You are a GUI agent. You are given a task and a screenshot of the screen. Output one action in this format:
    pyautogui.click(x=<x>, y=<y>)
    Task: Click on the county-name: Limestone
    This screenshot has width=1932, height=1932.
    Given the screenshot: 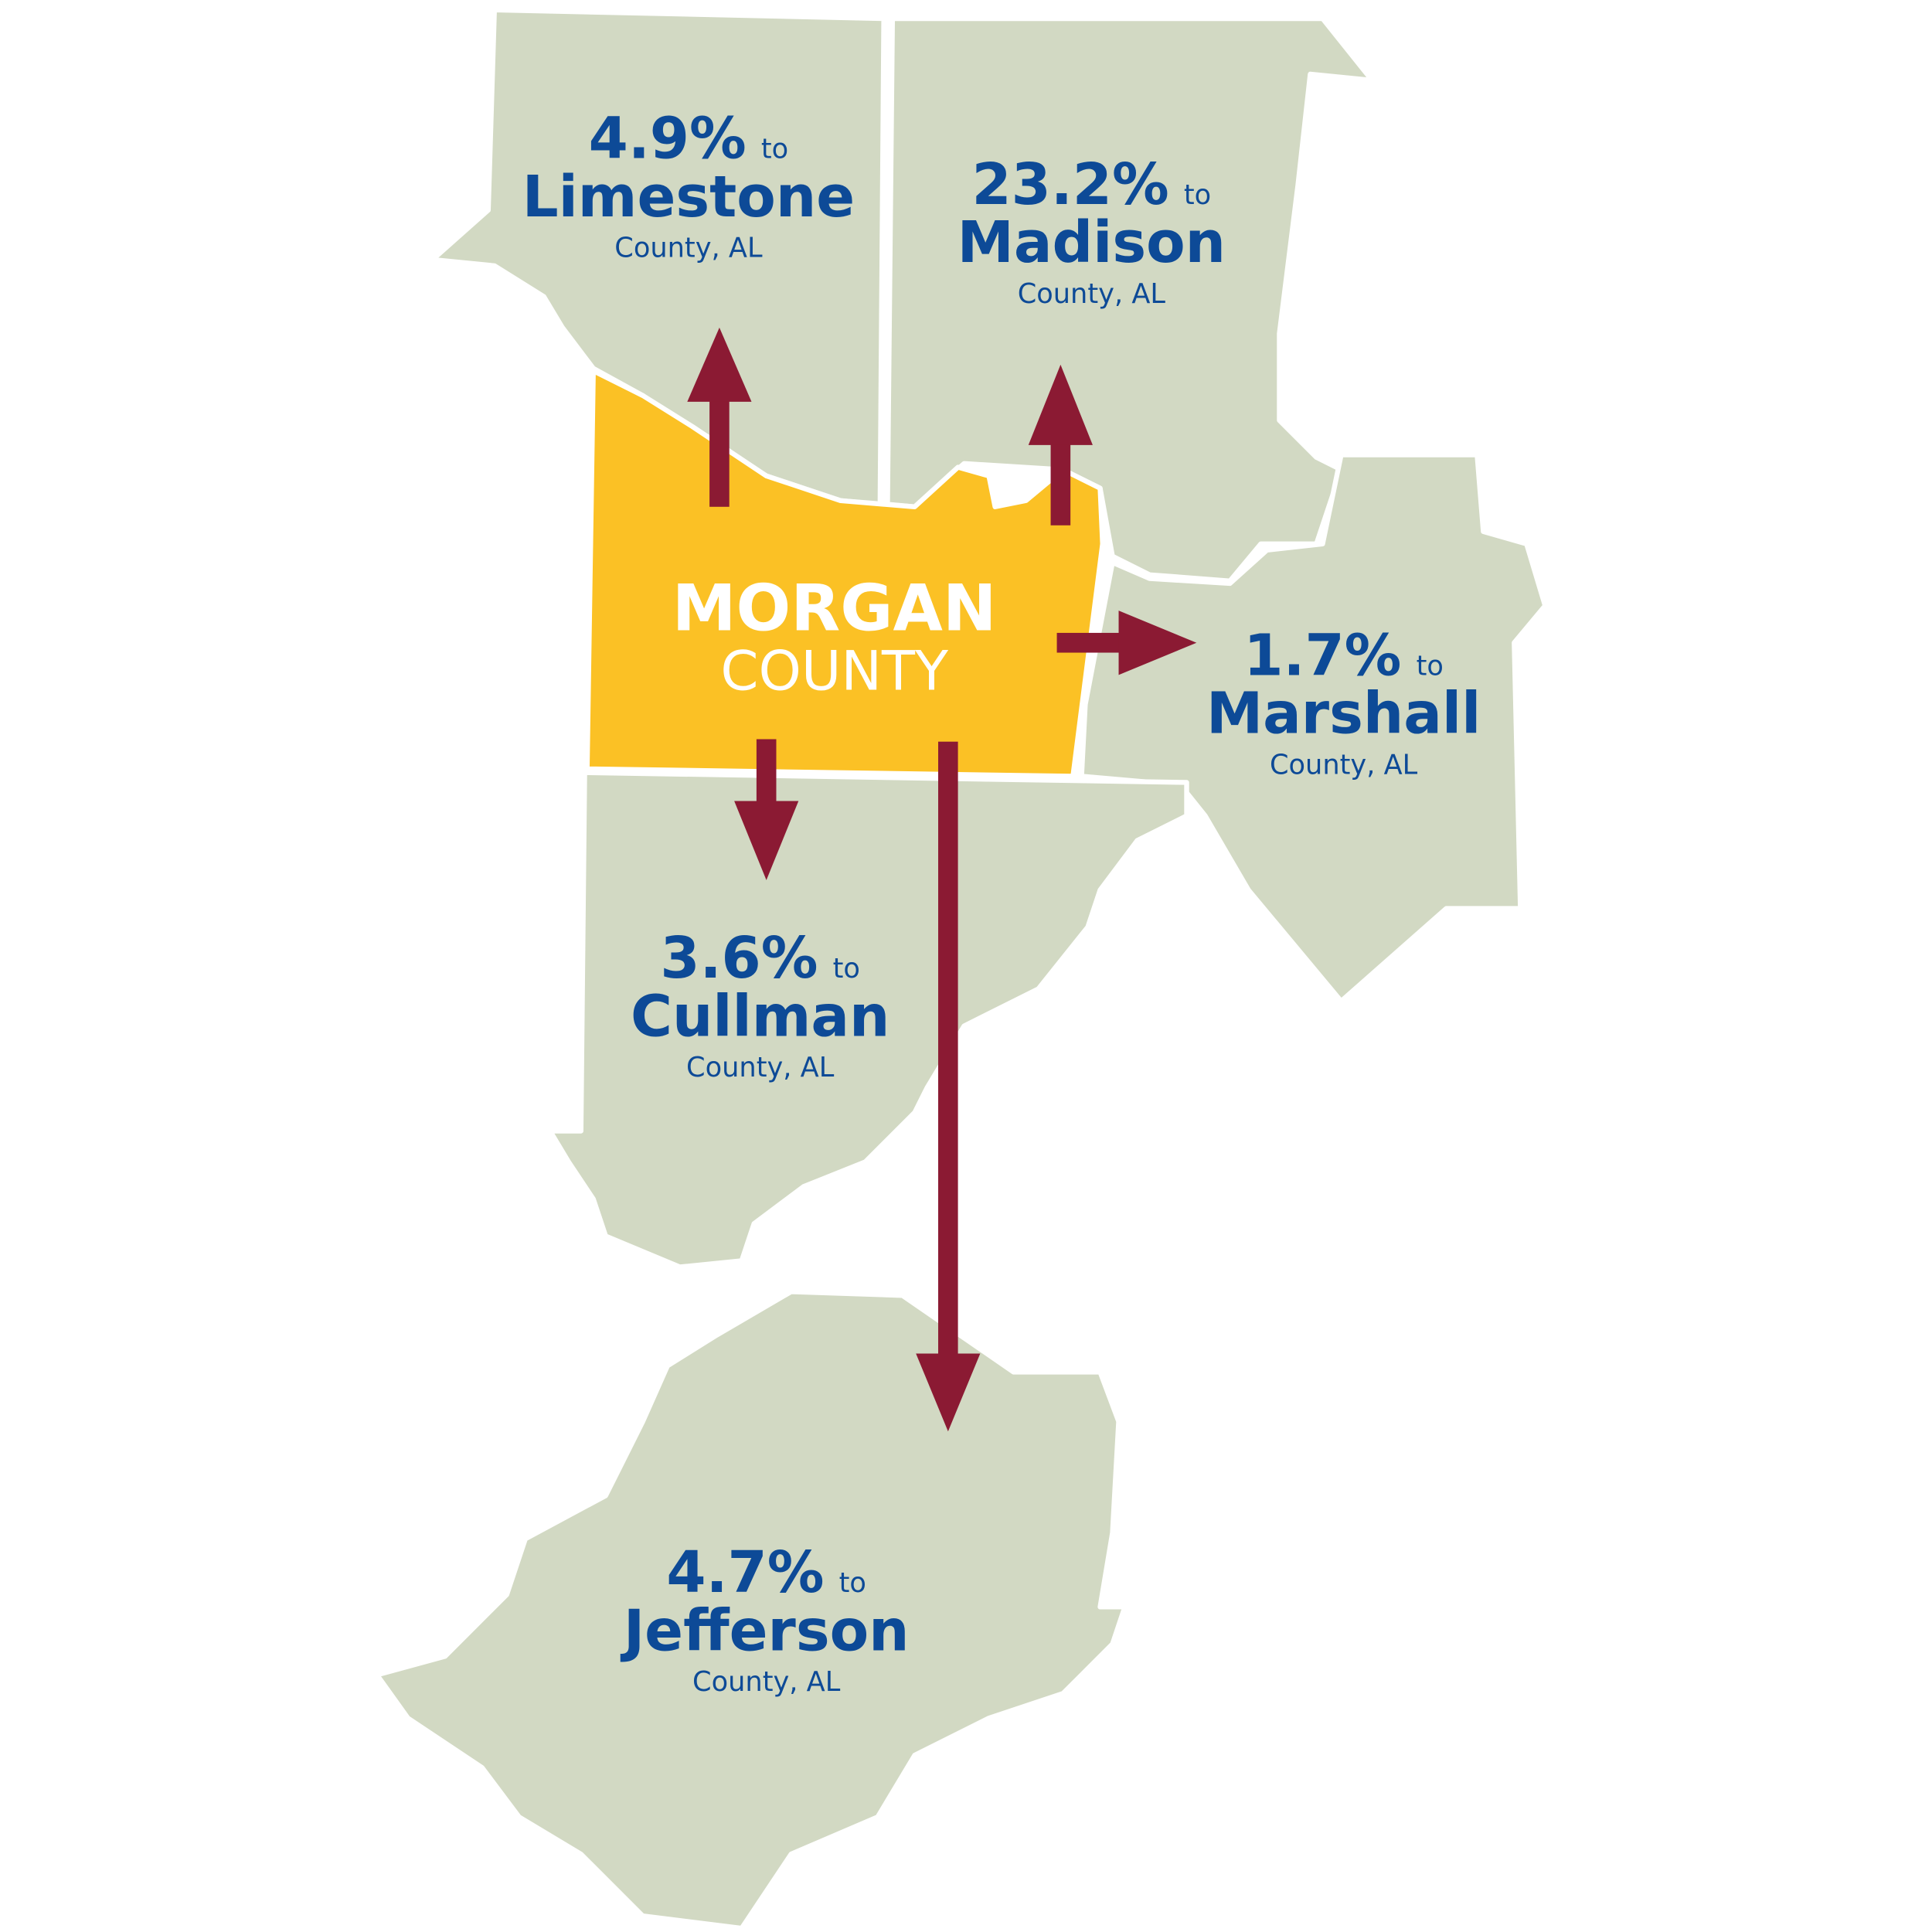 What is the action you would take?
    pyautogui.click(x=688, y=198)
    